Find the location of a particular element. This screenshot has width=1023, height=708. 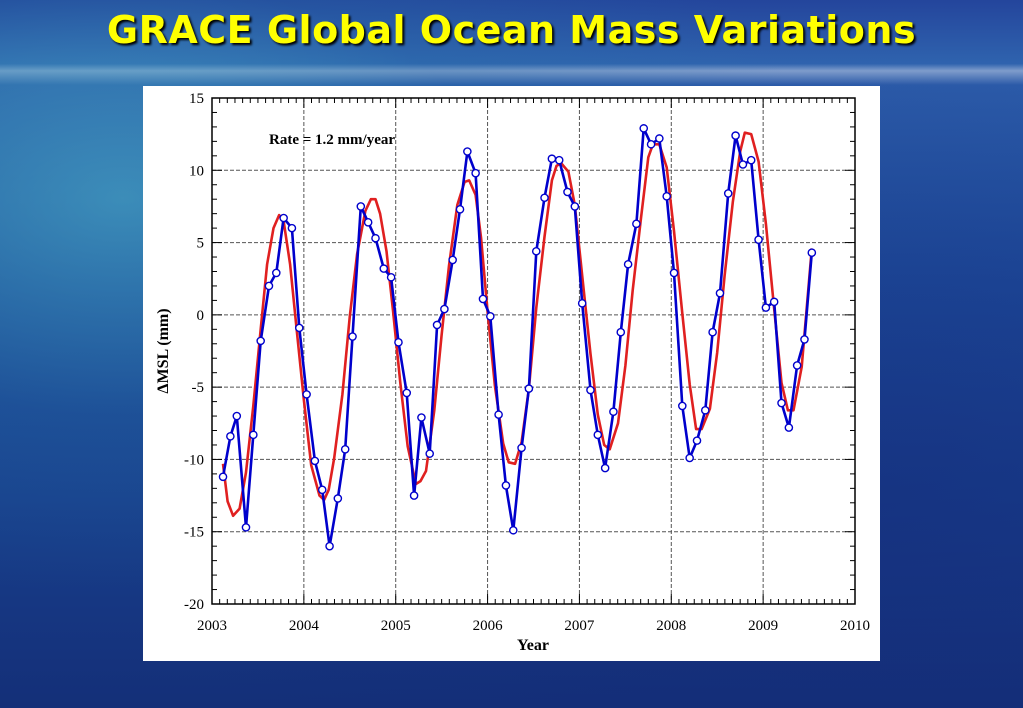

y-tick-label: 10 is located at coordinates (196, 171).